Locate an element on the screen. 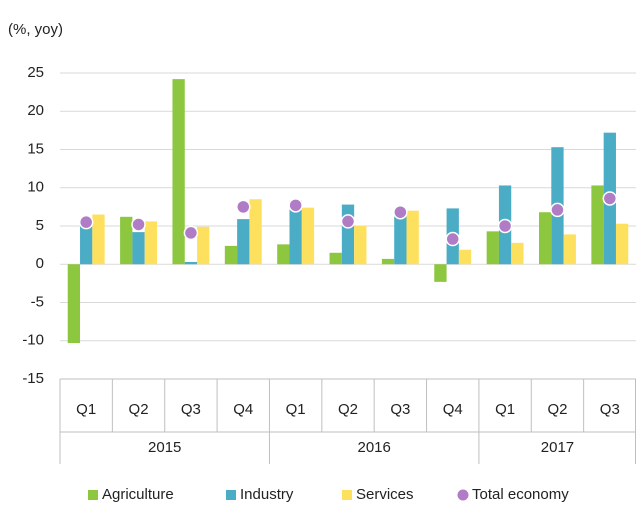 The height and width of the screenshot is (506, 636). legend-label: Total economy is located at coordinates (520, 494).